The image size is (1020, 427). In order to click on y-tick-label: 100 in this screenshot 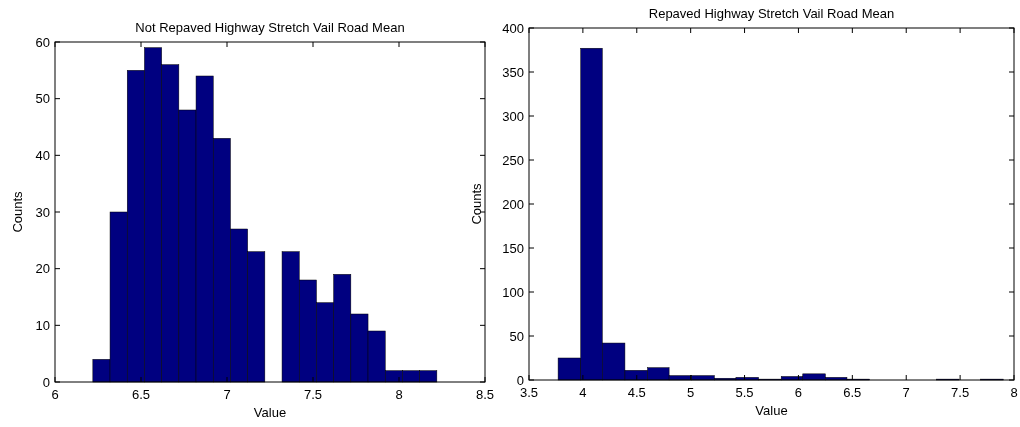, I will do `click(513, 292)`.